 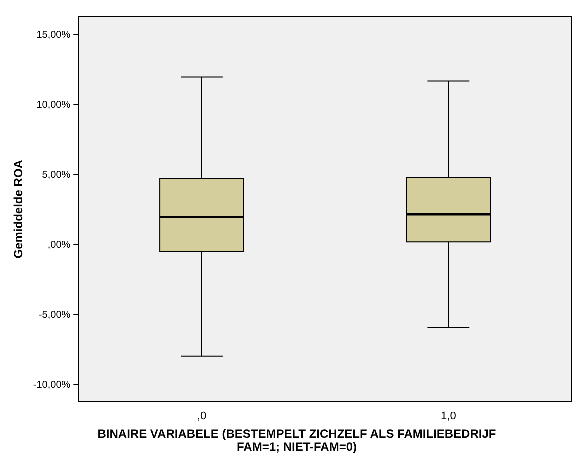 I want to click on y-tick-label: ,00%, so click(x=59, y=245).